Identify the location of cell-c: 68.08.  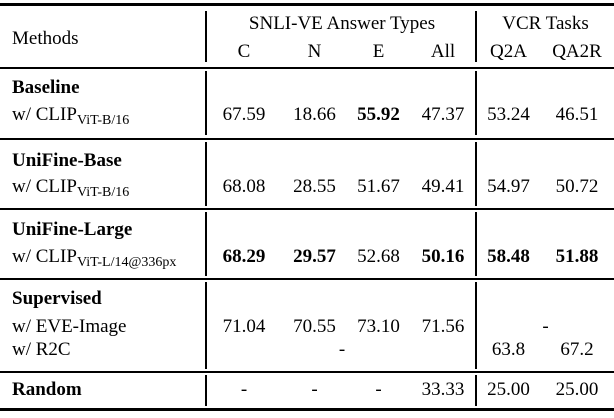
(244, 186).